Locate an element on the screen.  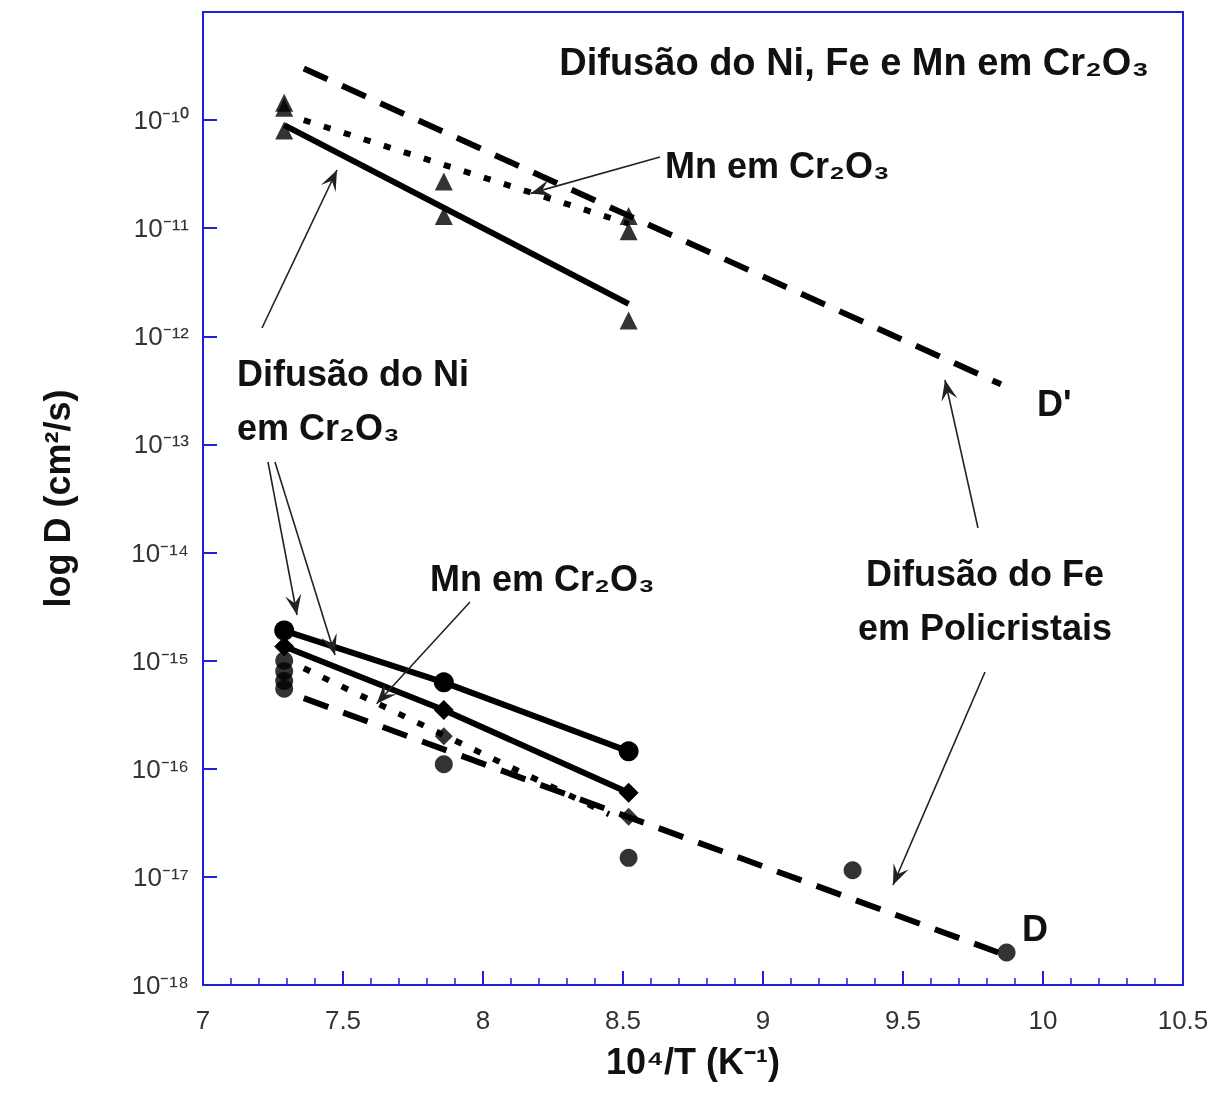
y-tick-label: 10⁻¹¹ is located at coordinates (161, 228).